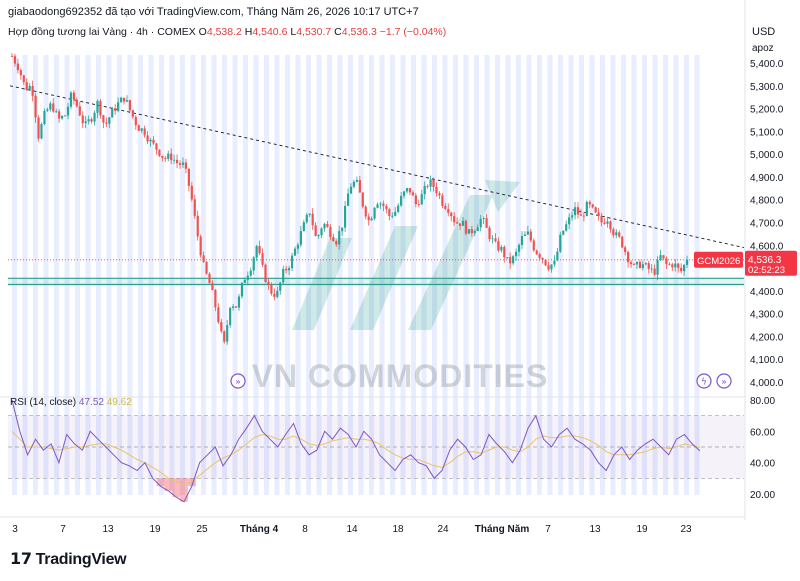 The width and height of the screenshot is (800, 581). What do you see at coordinates (763, 48) in the screenshot?
I see `scale-mode: apoz` at bounding box center [763, 48].